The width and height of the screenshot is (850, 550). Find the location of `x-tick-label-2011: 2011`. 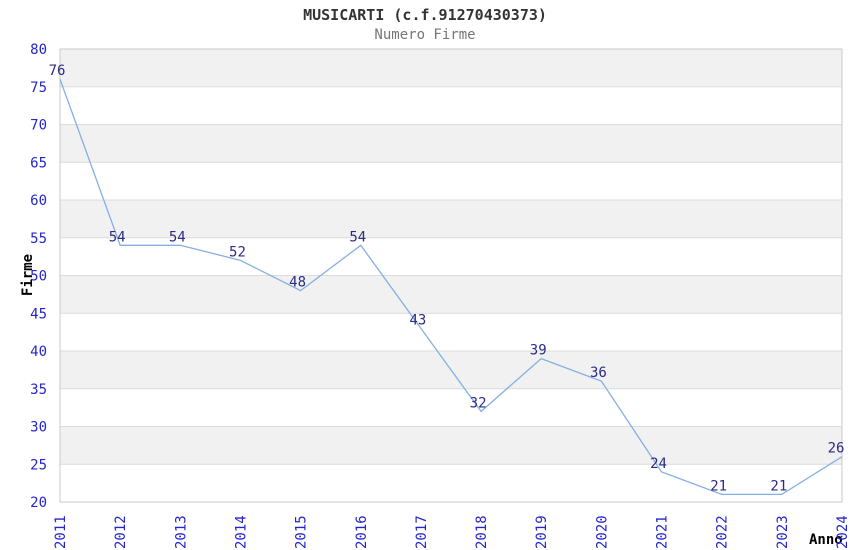

x-tick-label-2011: 2011 is located at coordinates (61, 532).